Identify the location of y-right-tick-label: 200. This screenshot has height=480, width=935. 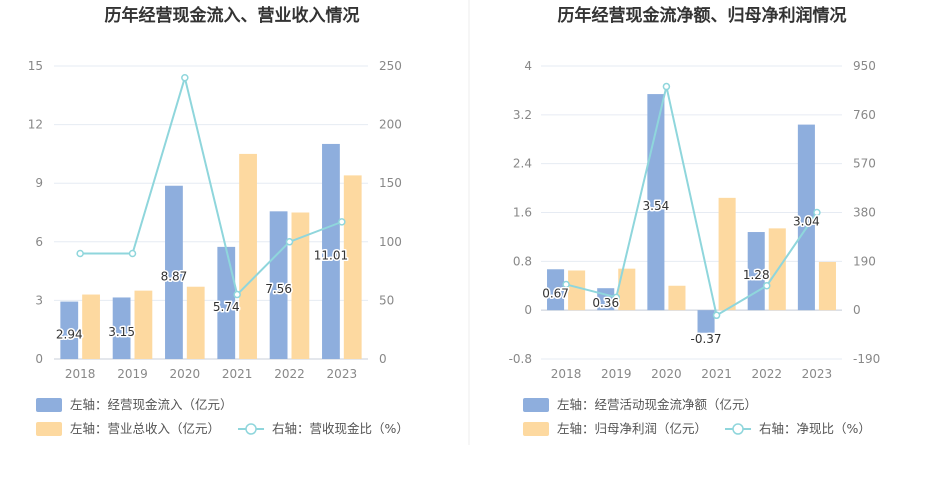
(390, 125).